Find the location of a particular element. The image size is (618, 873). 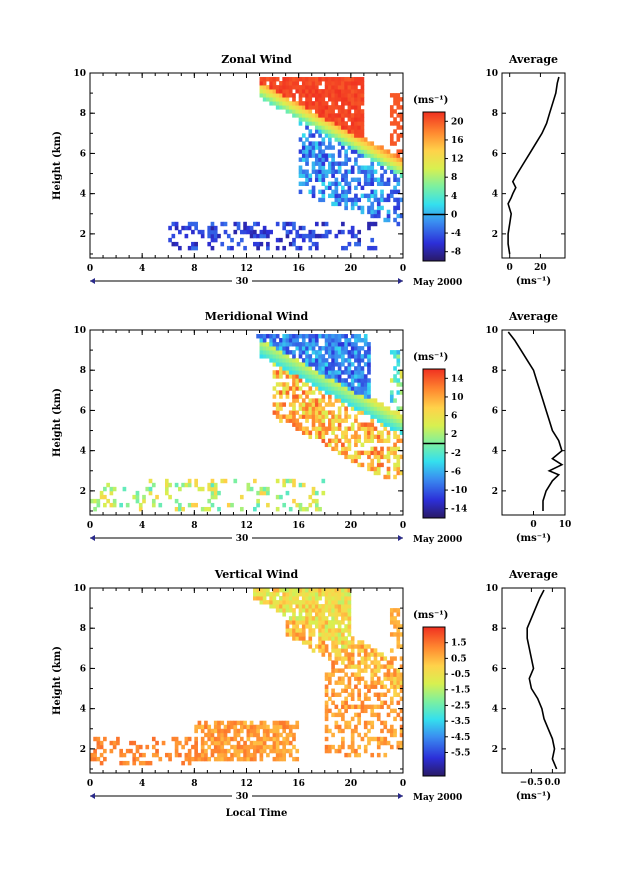

y-tick-label: 8 is located at coordinates (83, 114).